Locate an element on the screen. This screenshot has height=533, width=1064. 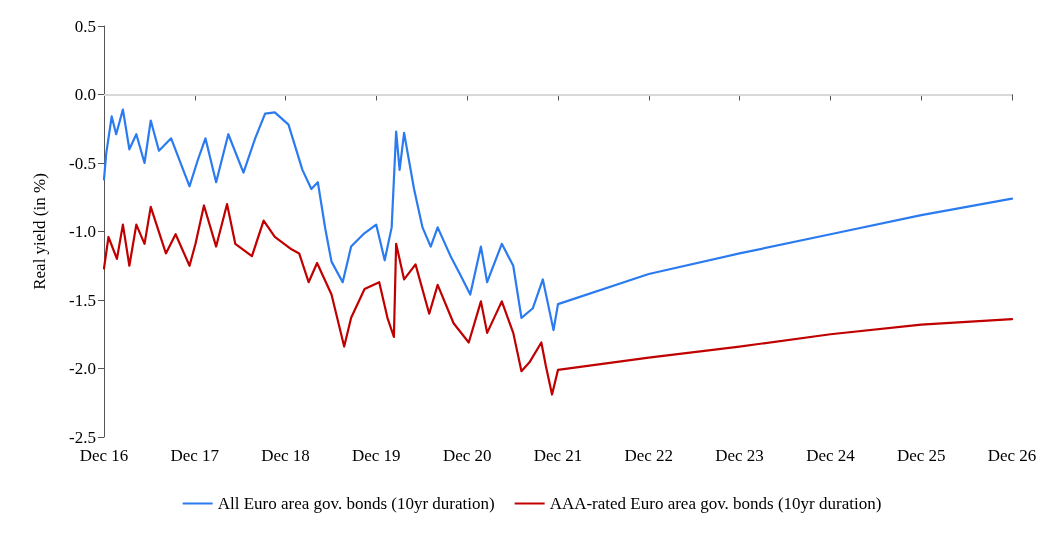
y-tick-label: -1.0 is located at coordinates (82, 231).